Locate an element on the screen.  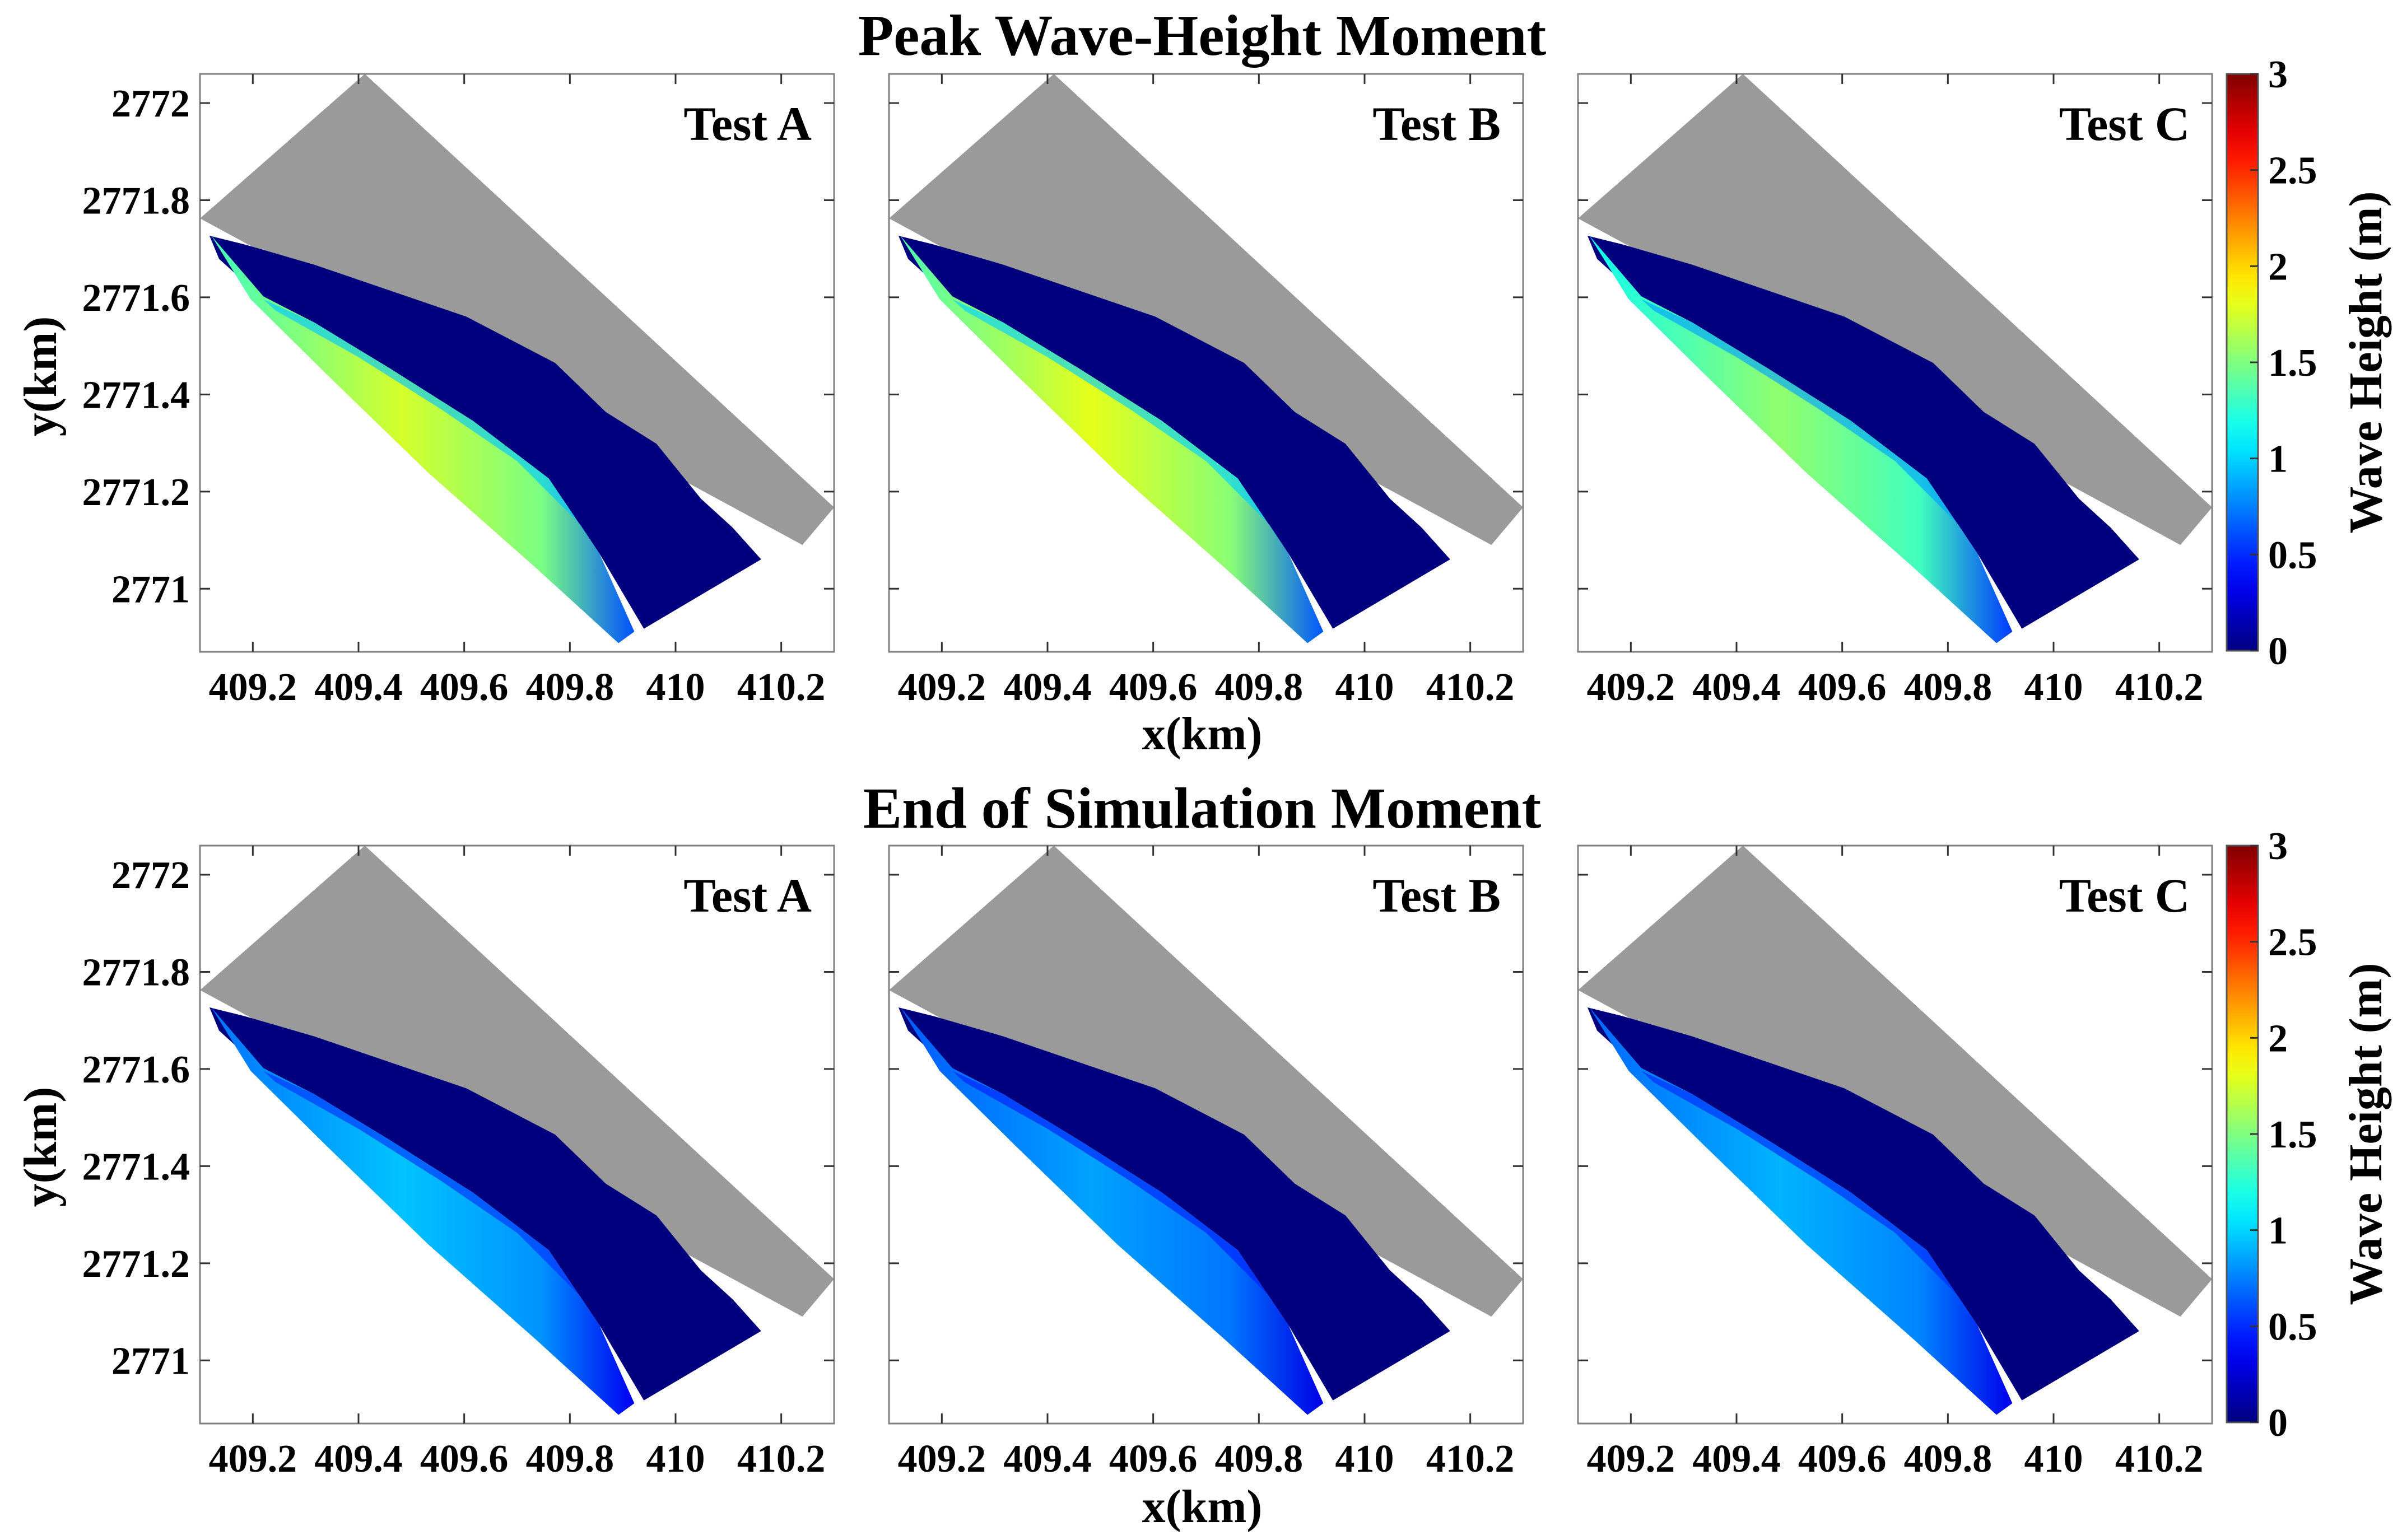
panel-end-test-b: 409.2 409.4 409.6 409.8 410 410.2 Test B is located at coordinates (1206, 1163).